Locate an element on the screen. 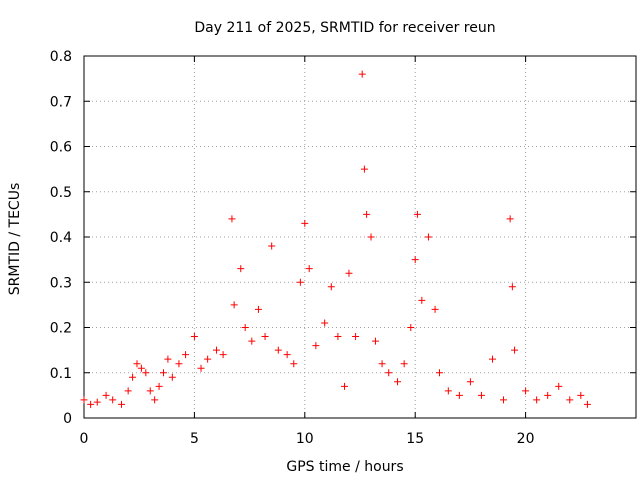 Image resolution: width=640 pixels, height=480 pixels. x-tick-label: 0 is located at coordinates (84, 439).